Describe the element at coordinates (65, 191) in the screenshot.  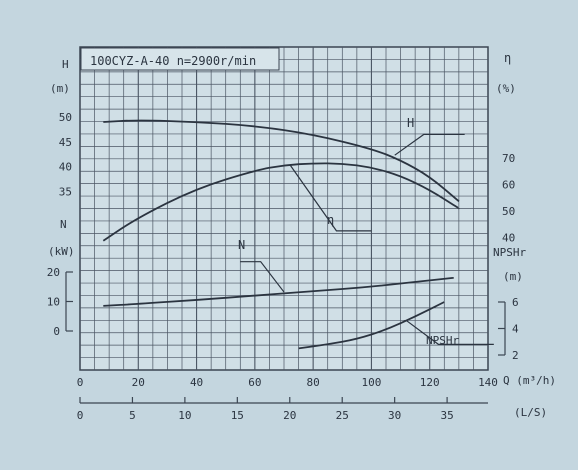
I see `y-tick-label-head: 35` at that location.